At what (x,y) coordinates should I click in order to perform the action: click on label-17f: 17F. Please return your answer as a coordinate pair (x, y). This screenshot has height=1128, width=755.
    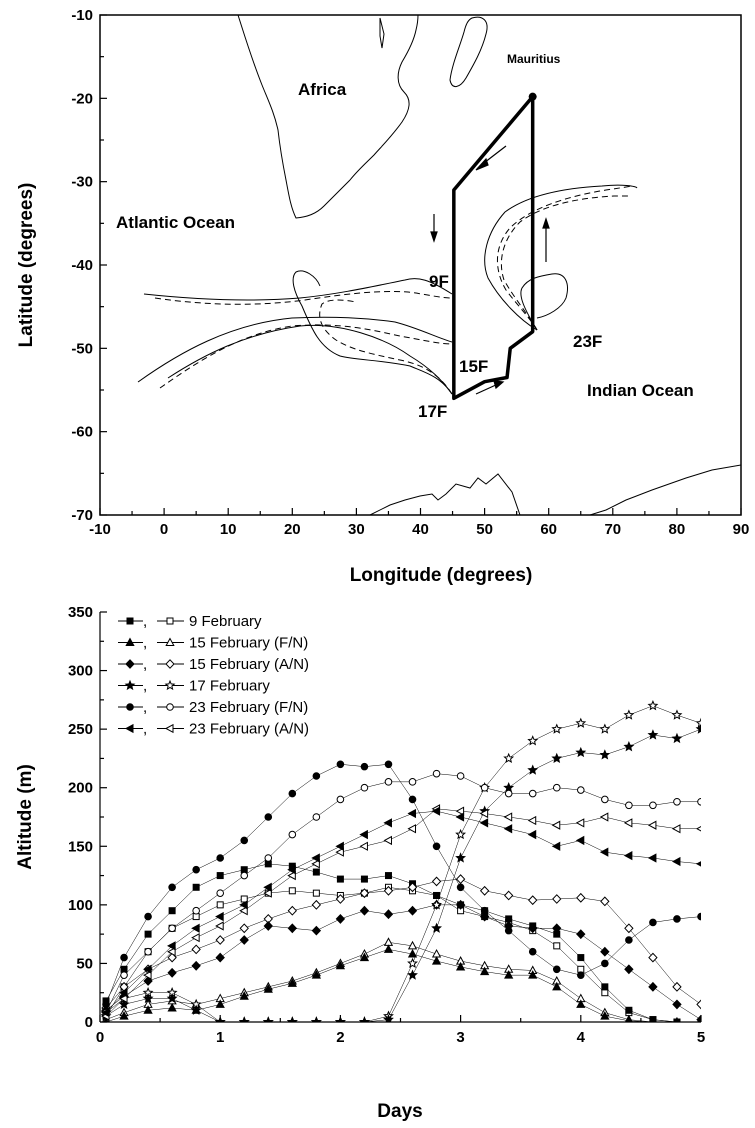
    Looking at the image, I should click on (432, 411).